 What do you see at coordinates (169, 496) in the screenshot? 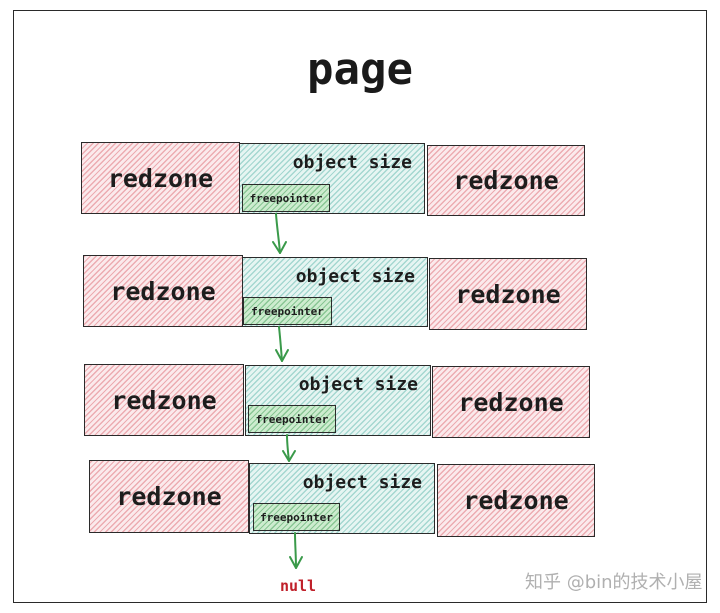
I see `redzone-left-4: redzone` at bounding box center [169, 496].